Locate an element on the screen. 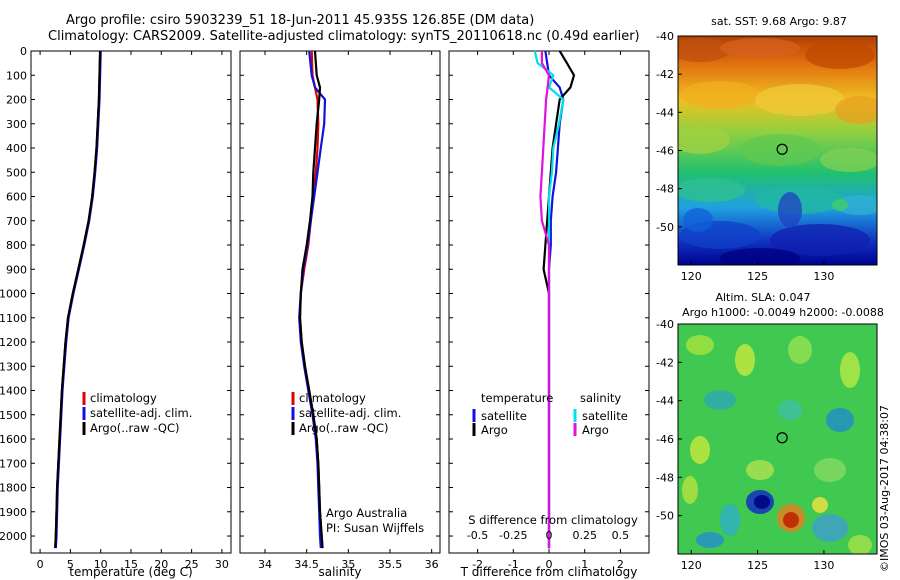 The height and width of the screenshot is (580, 900). x-tick-label: 35 is located at coordinates (348, 564).